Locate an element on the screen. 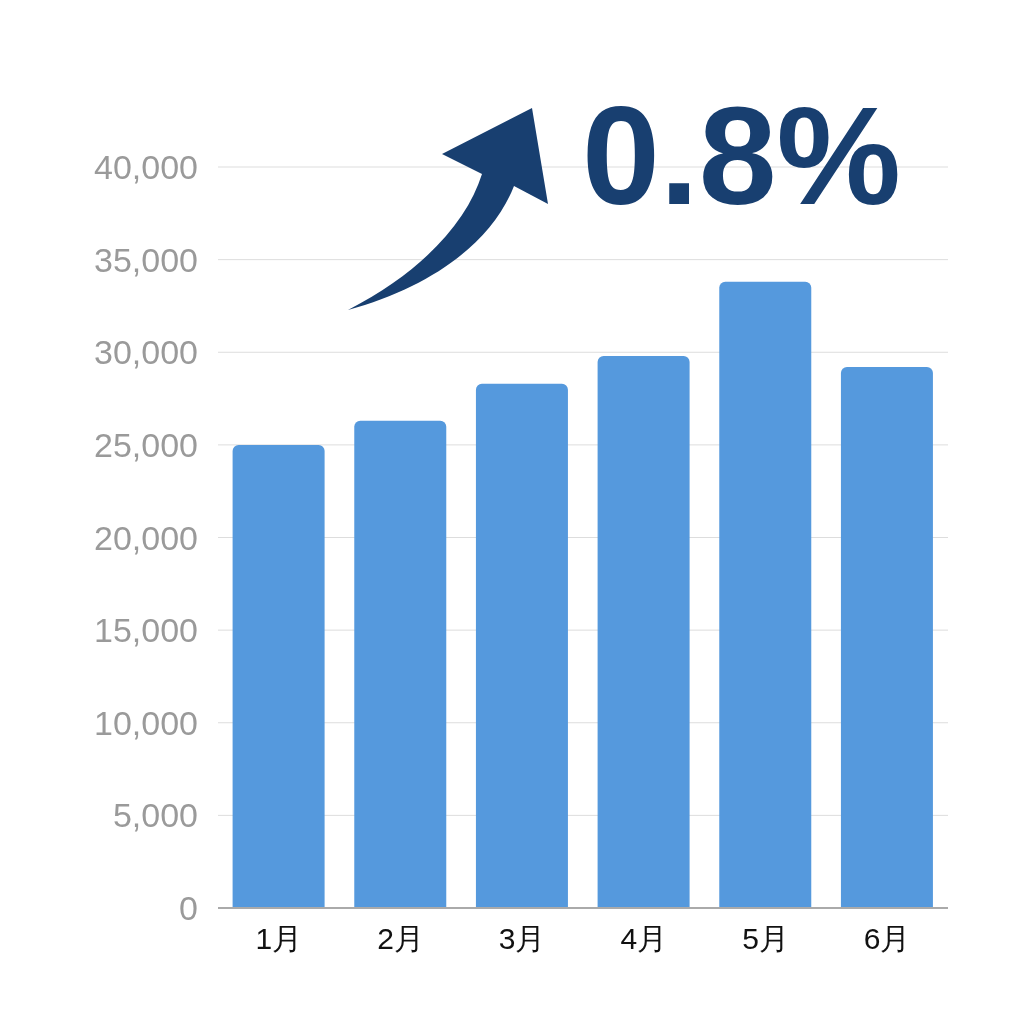 The width and height of the screenshot is (1024, 1024). y-tick-label: 25,000 is located at coordinates (146, 444).